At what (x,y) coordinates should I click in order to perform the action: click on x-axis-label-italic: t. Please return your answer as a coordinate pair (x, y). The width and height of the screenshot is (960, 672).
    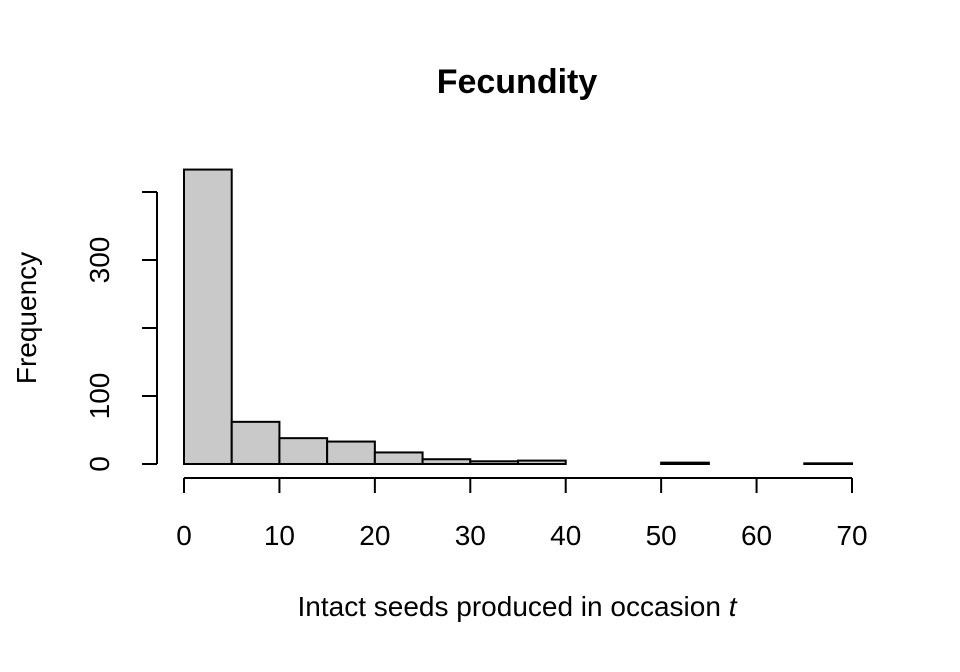
    Looking at the image, I should click on (733, 606).